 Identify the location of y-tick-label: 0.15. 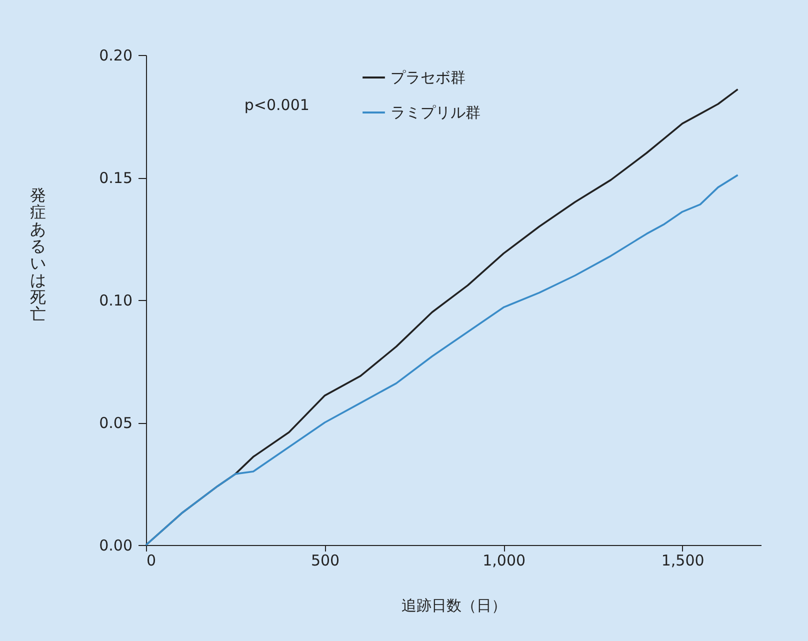
(115, 178).